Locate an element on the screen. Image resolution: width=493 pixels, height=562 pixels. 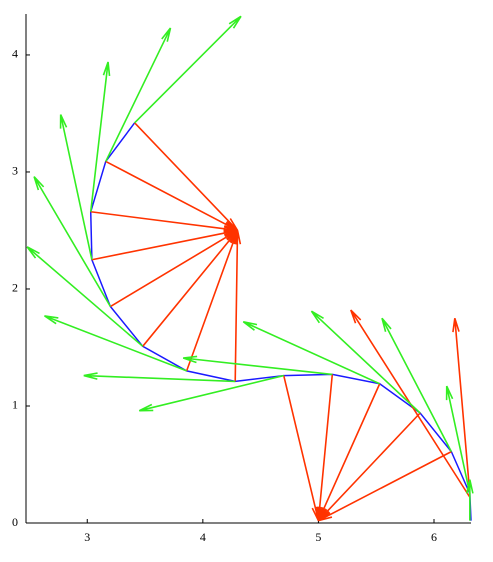
y-tick-label: 2 is located at coordinates (15, 288).